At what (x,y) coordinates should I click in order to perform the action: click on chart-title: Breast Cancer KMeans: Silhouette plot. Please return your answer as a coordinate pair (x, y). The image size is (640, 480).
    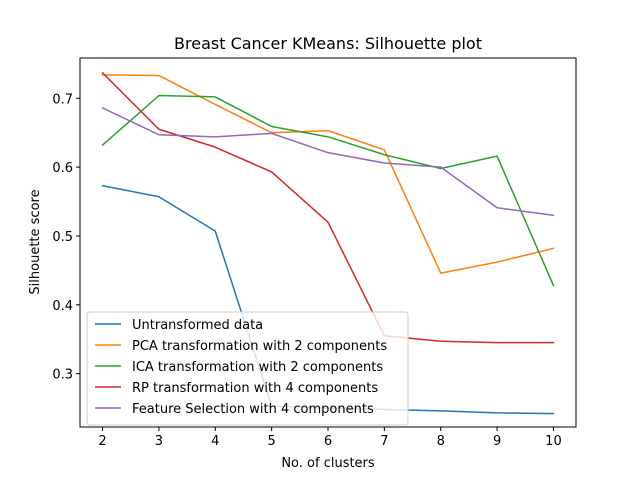
    Looking at the image, I should click on (328, 43).